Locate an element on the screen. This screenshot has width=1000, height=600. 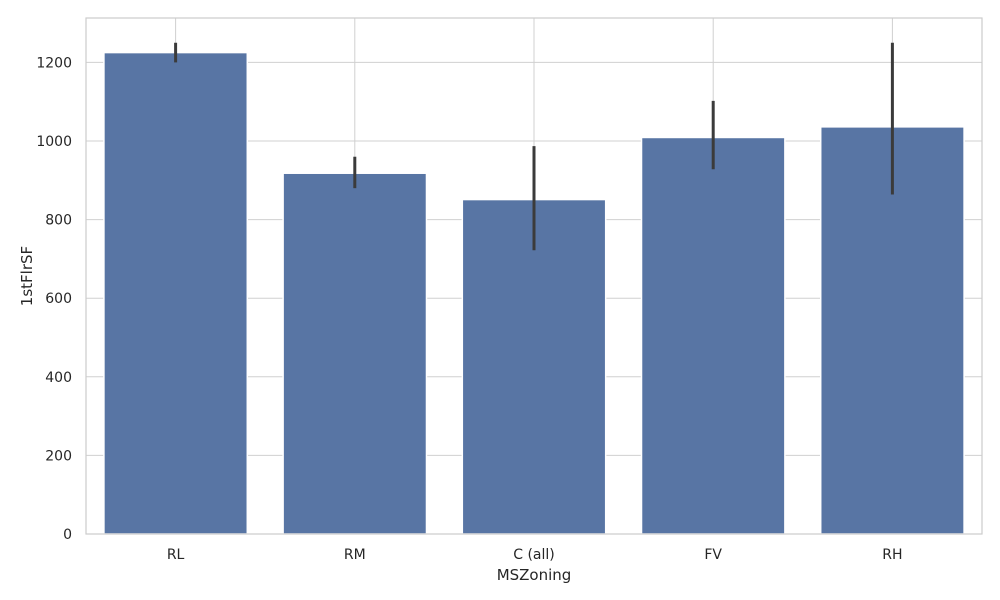
bar-fv is located at coordinates (713, 335).